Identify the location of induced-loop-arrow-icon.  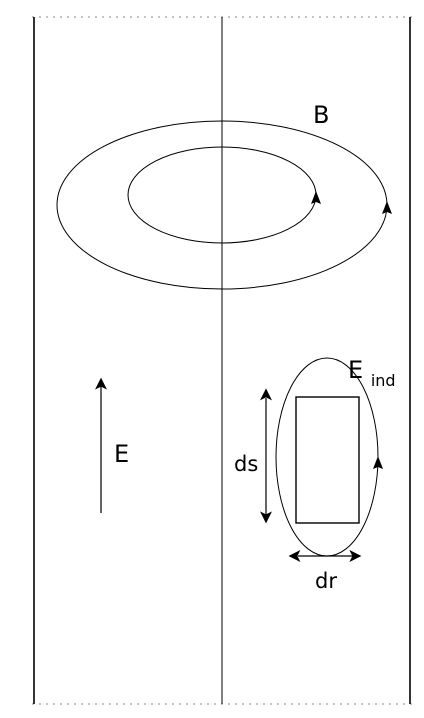
(378, 462).